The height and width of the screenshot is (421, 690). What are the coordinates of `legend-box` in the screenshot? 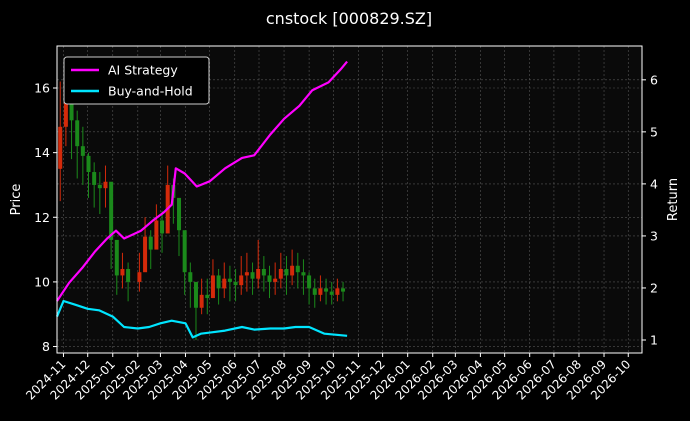 It's located at (136, 80).